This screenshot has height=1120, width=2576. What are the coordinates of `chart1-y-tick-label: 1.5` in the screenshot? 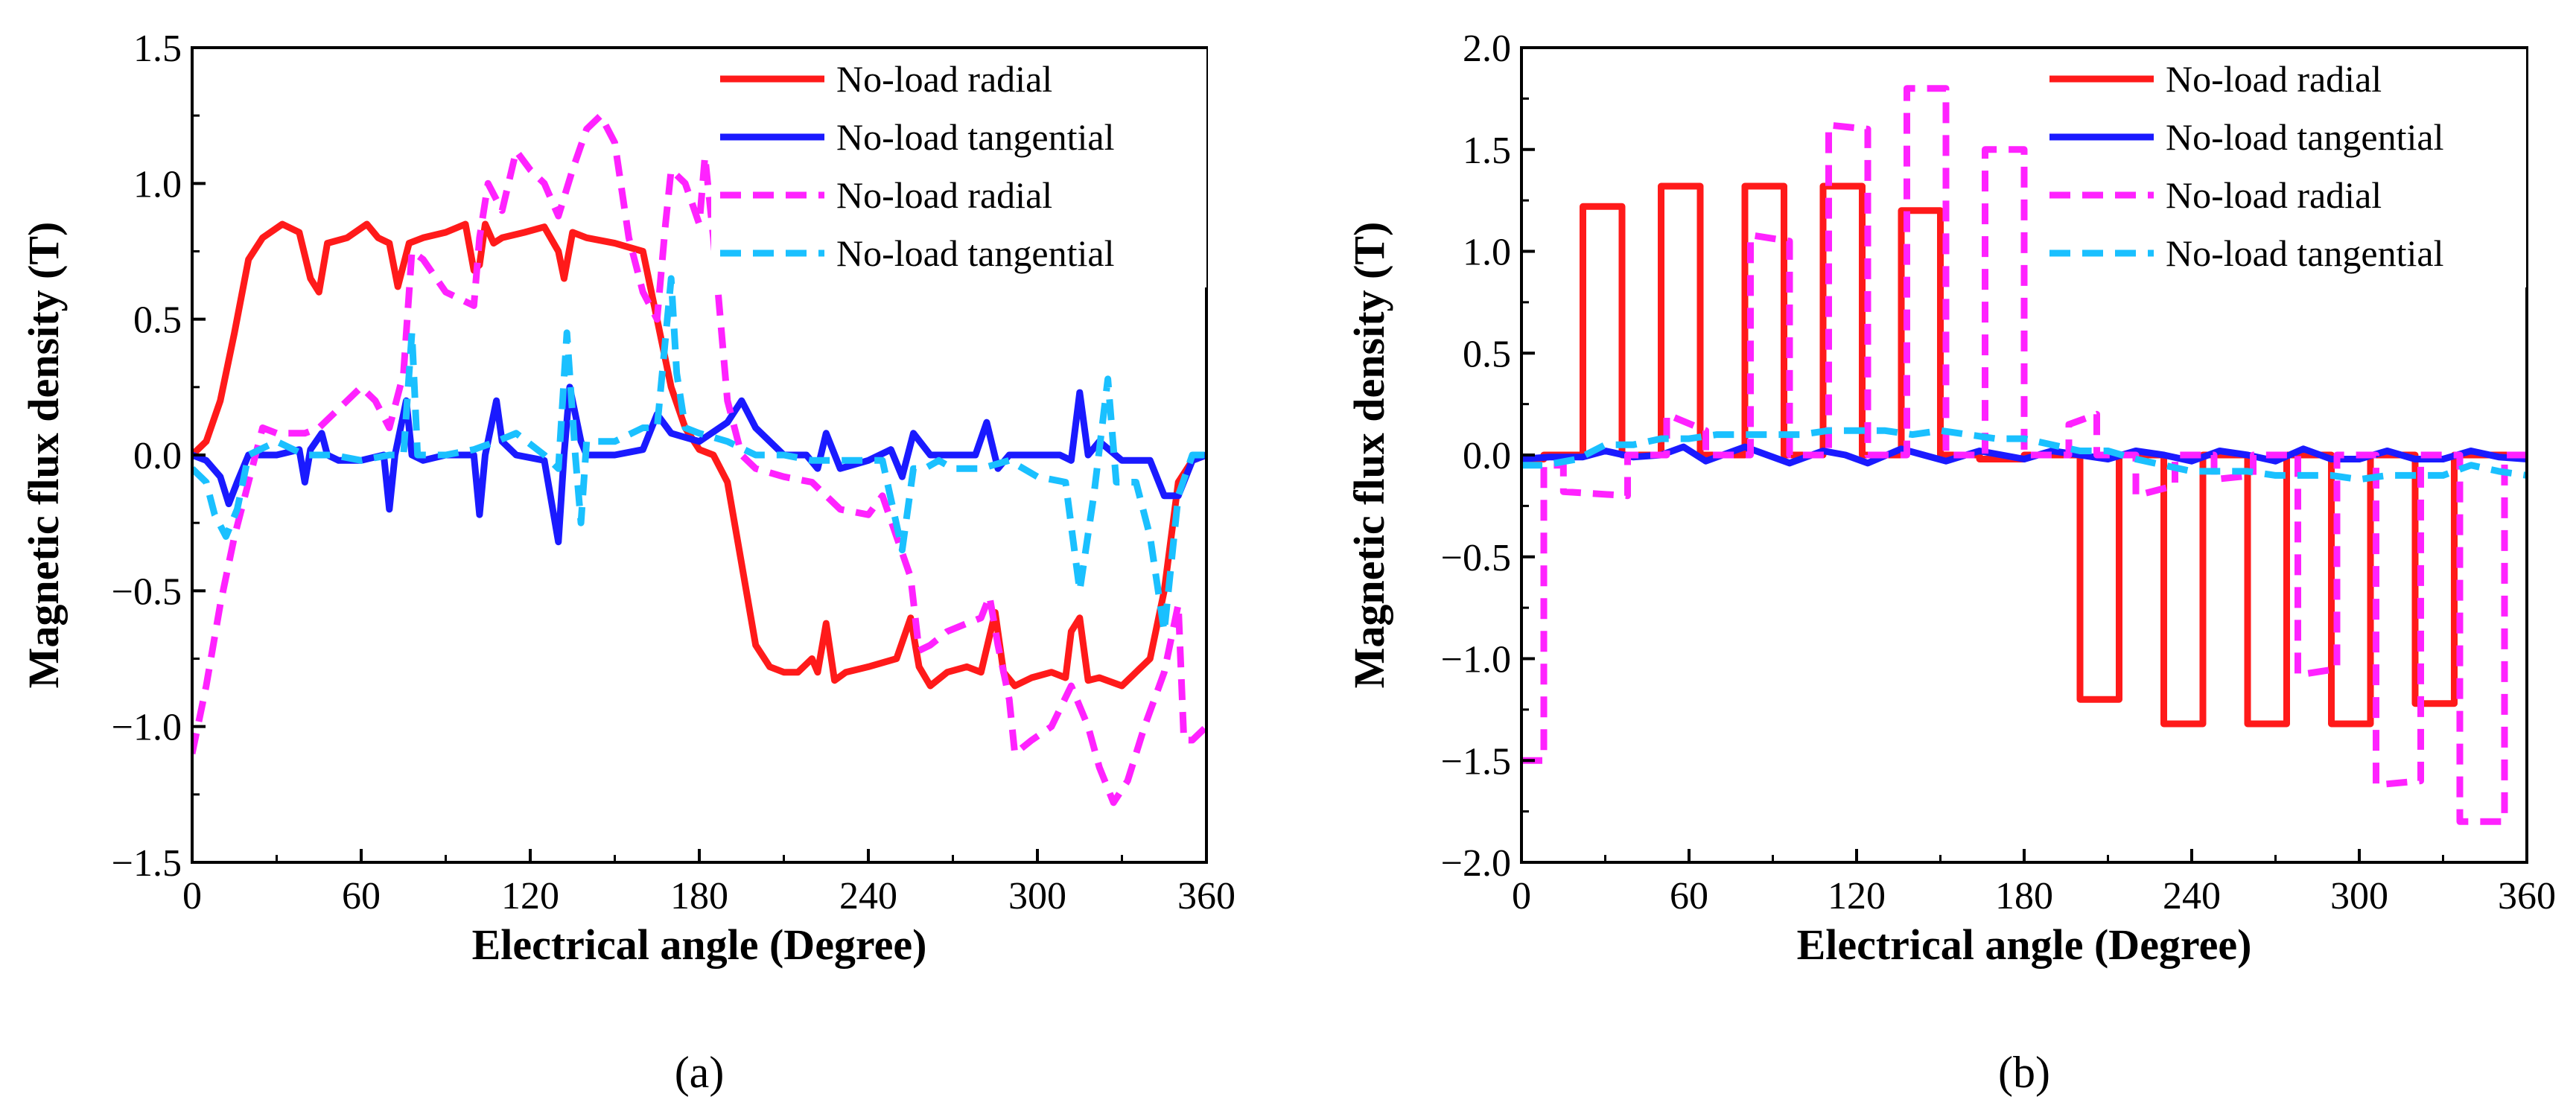 It's located at (1487, 151).